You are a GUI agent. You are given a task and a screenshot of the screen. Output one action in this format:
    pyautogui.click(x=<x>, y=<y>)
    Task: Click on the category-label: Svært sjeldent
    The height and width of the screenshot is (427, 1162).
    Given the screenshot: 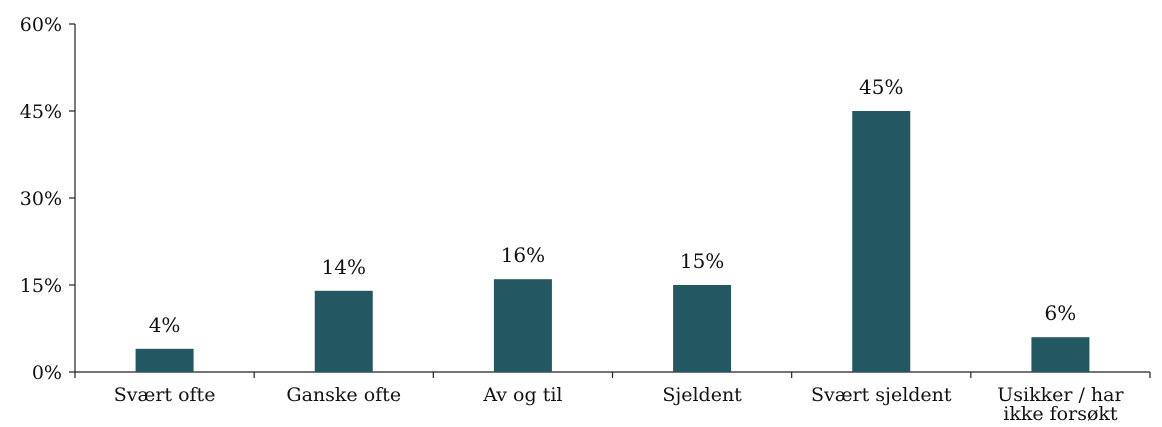 What is the action you would take?
    pyautogui.click(x=881, y=395)
    